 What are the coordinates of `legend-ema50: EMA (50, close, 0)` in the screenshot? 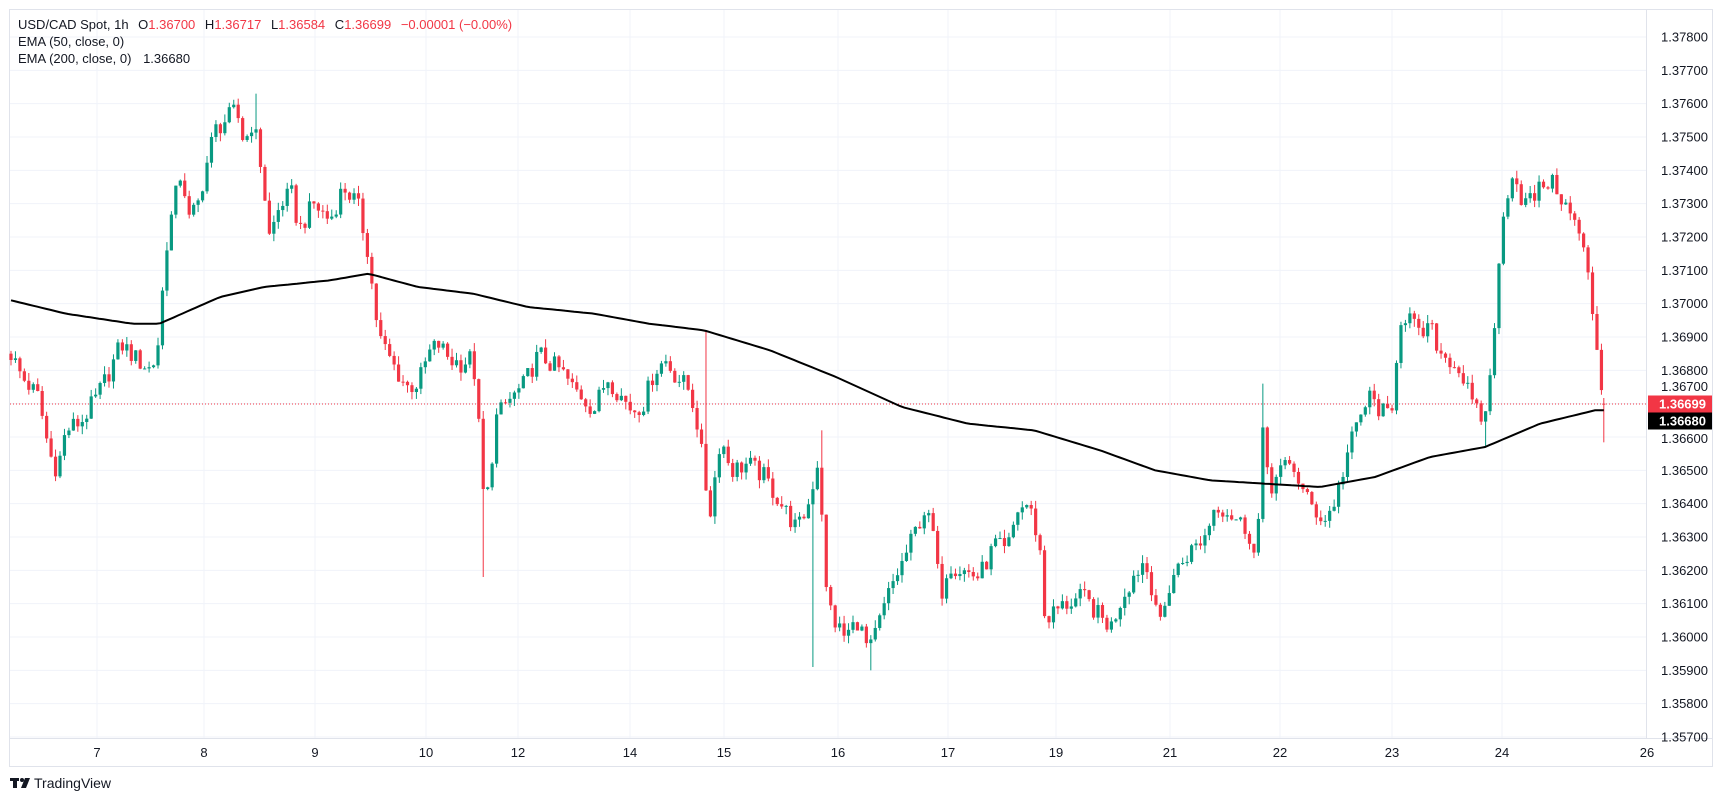 It's located at (71, 41).